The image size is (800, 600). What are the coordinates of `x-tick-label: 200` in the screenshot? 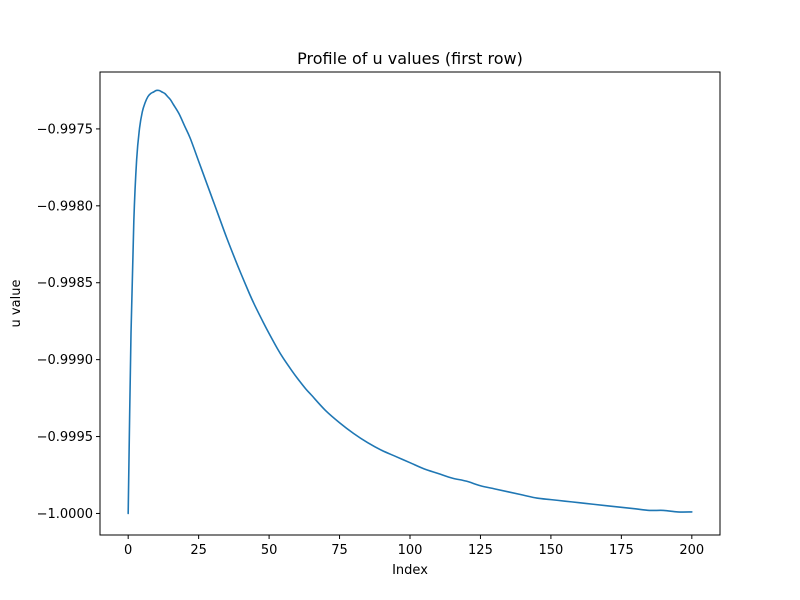 It's located at (691, 550).